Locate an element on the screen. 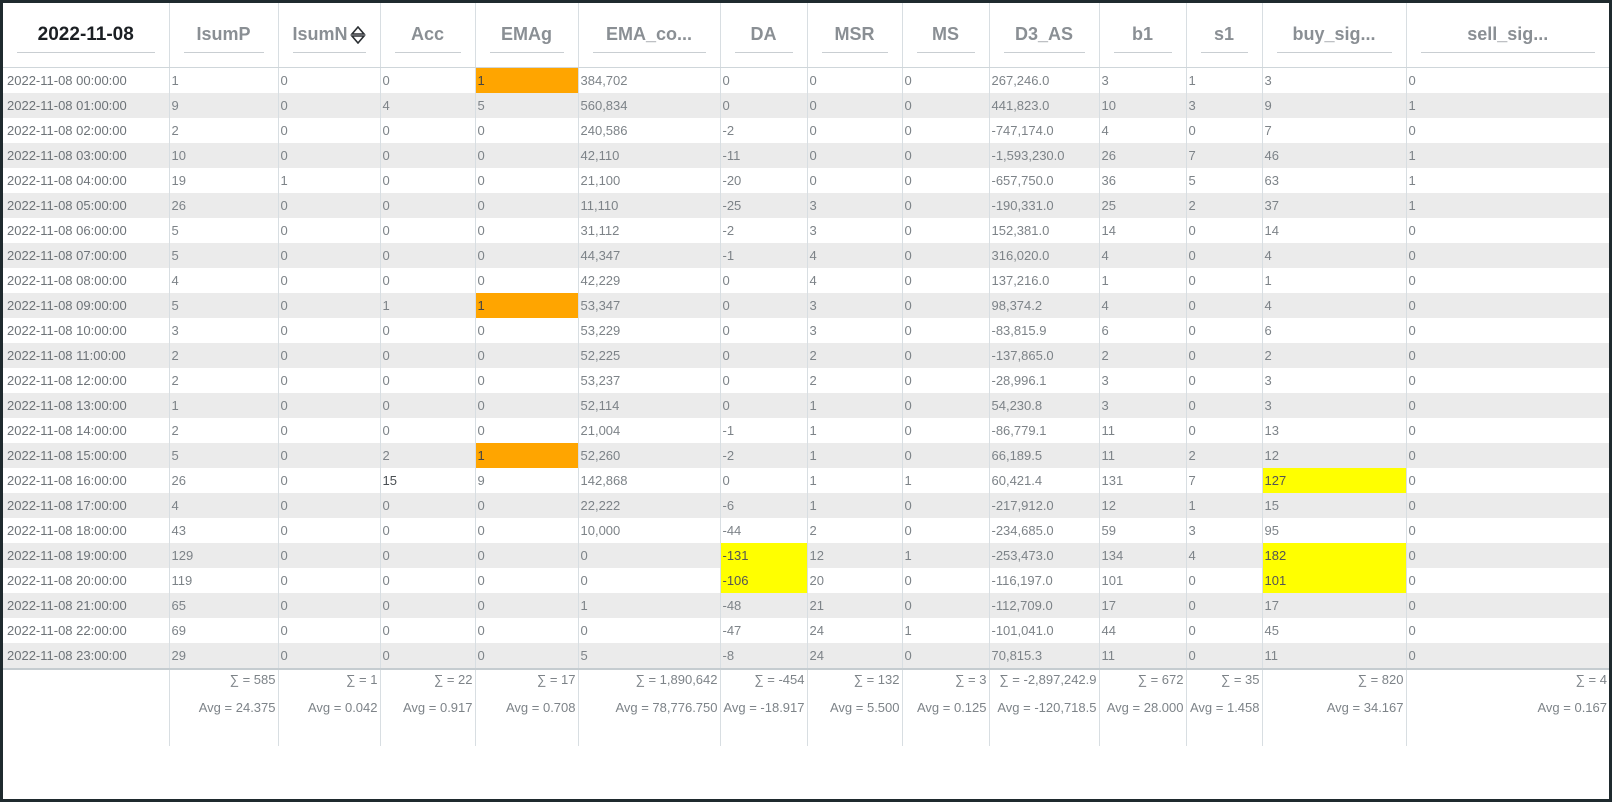 Image resolution: width=1612 pixels, height=802 pixels. cell-acc: 4 is located at coordinates (427, 105).